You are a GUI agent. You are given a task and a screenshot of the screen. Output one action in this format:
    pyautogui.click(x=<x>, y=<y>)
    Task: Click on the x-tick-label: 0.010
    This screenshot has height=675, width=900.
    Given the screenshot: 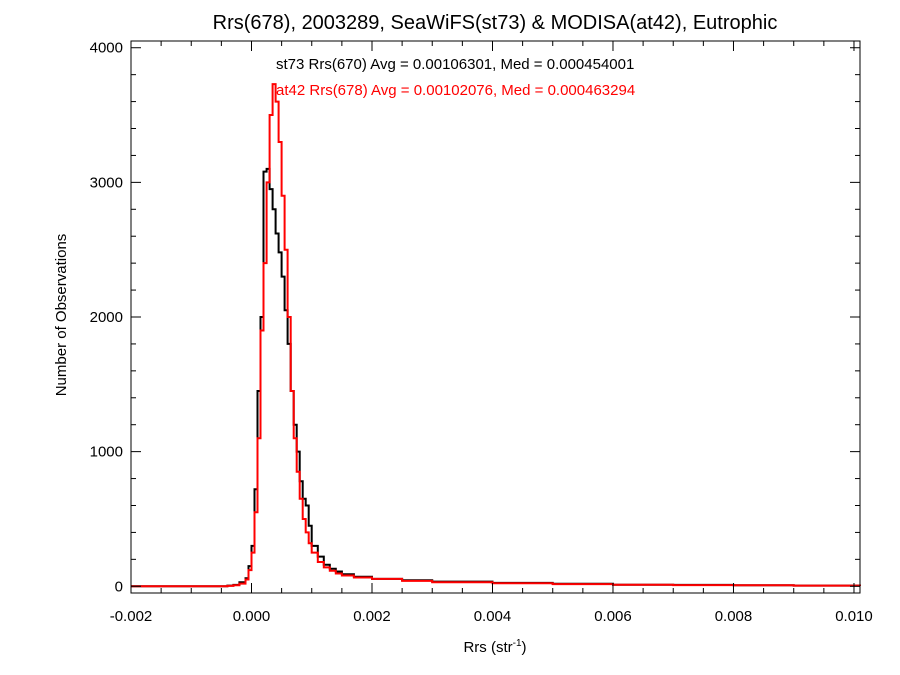 What is the action you would take?
    pyautogui.click(x=854, y=616)
    